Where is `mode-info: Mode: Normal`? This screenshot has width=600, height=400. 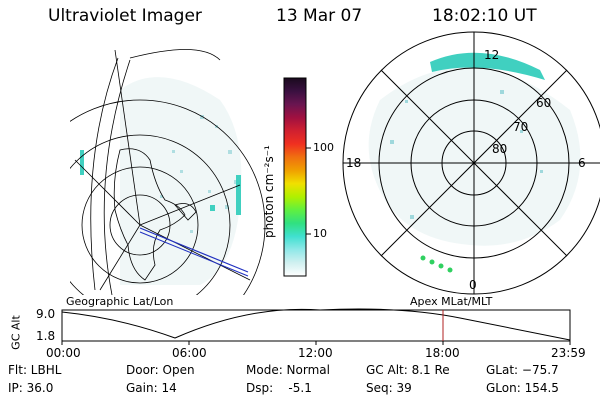
mode-info: Mode: Normal is located at coordinates (288, 370).